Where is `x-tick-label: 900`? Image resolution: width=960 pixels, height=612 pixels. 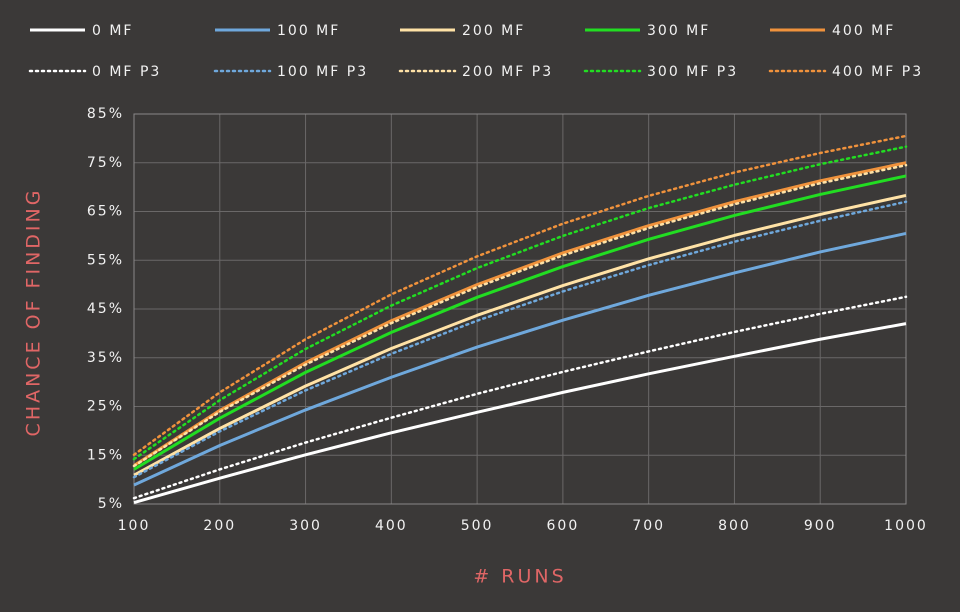
x-tick-label: 900 is located at coordinates (820, 526).